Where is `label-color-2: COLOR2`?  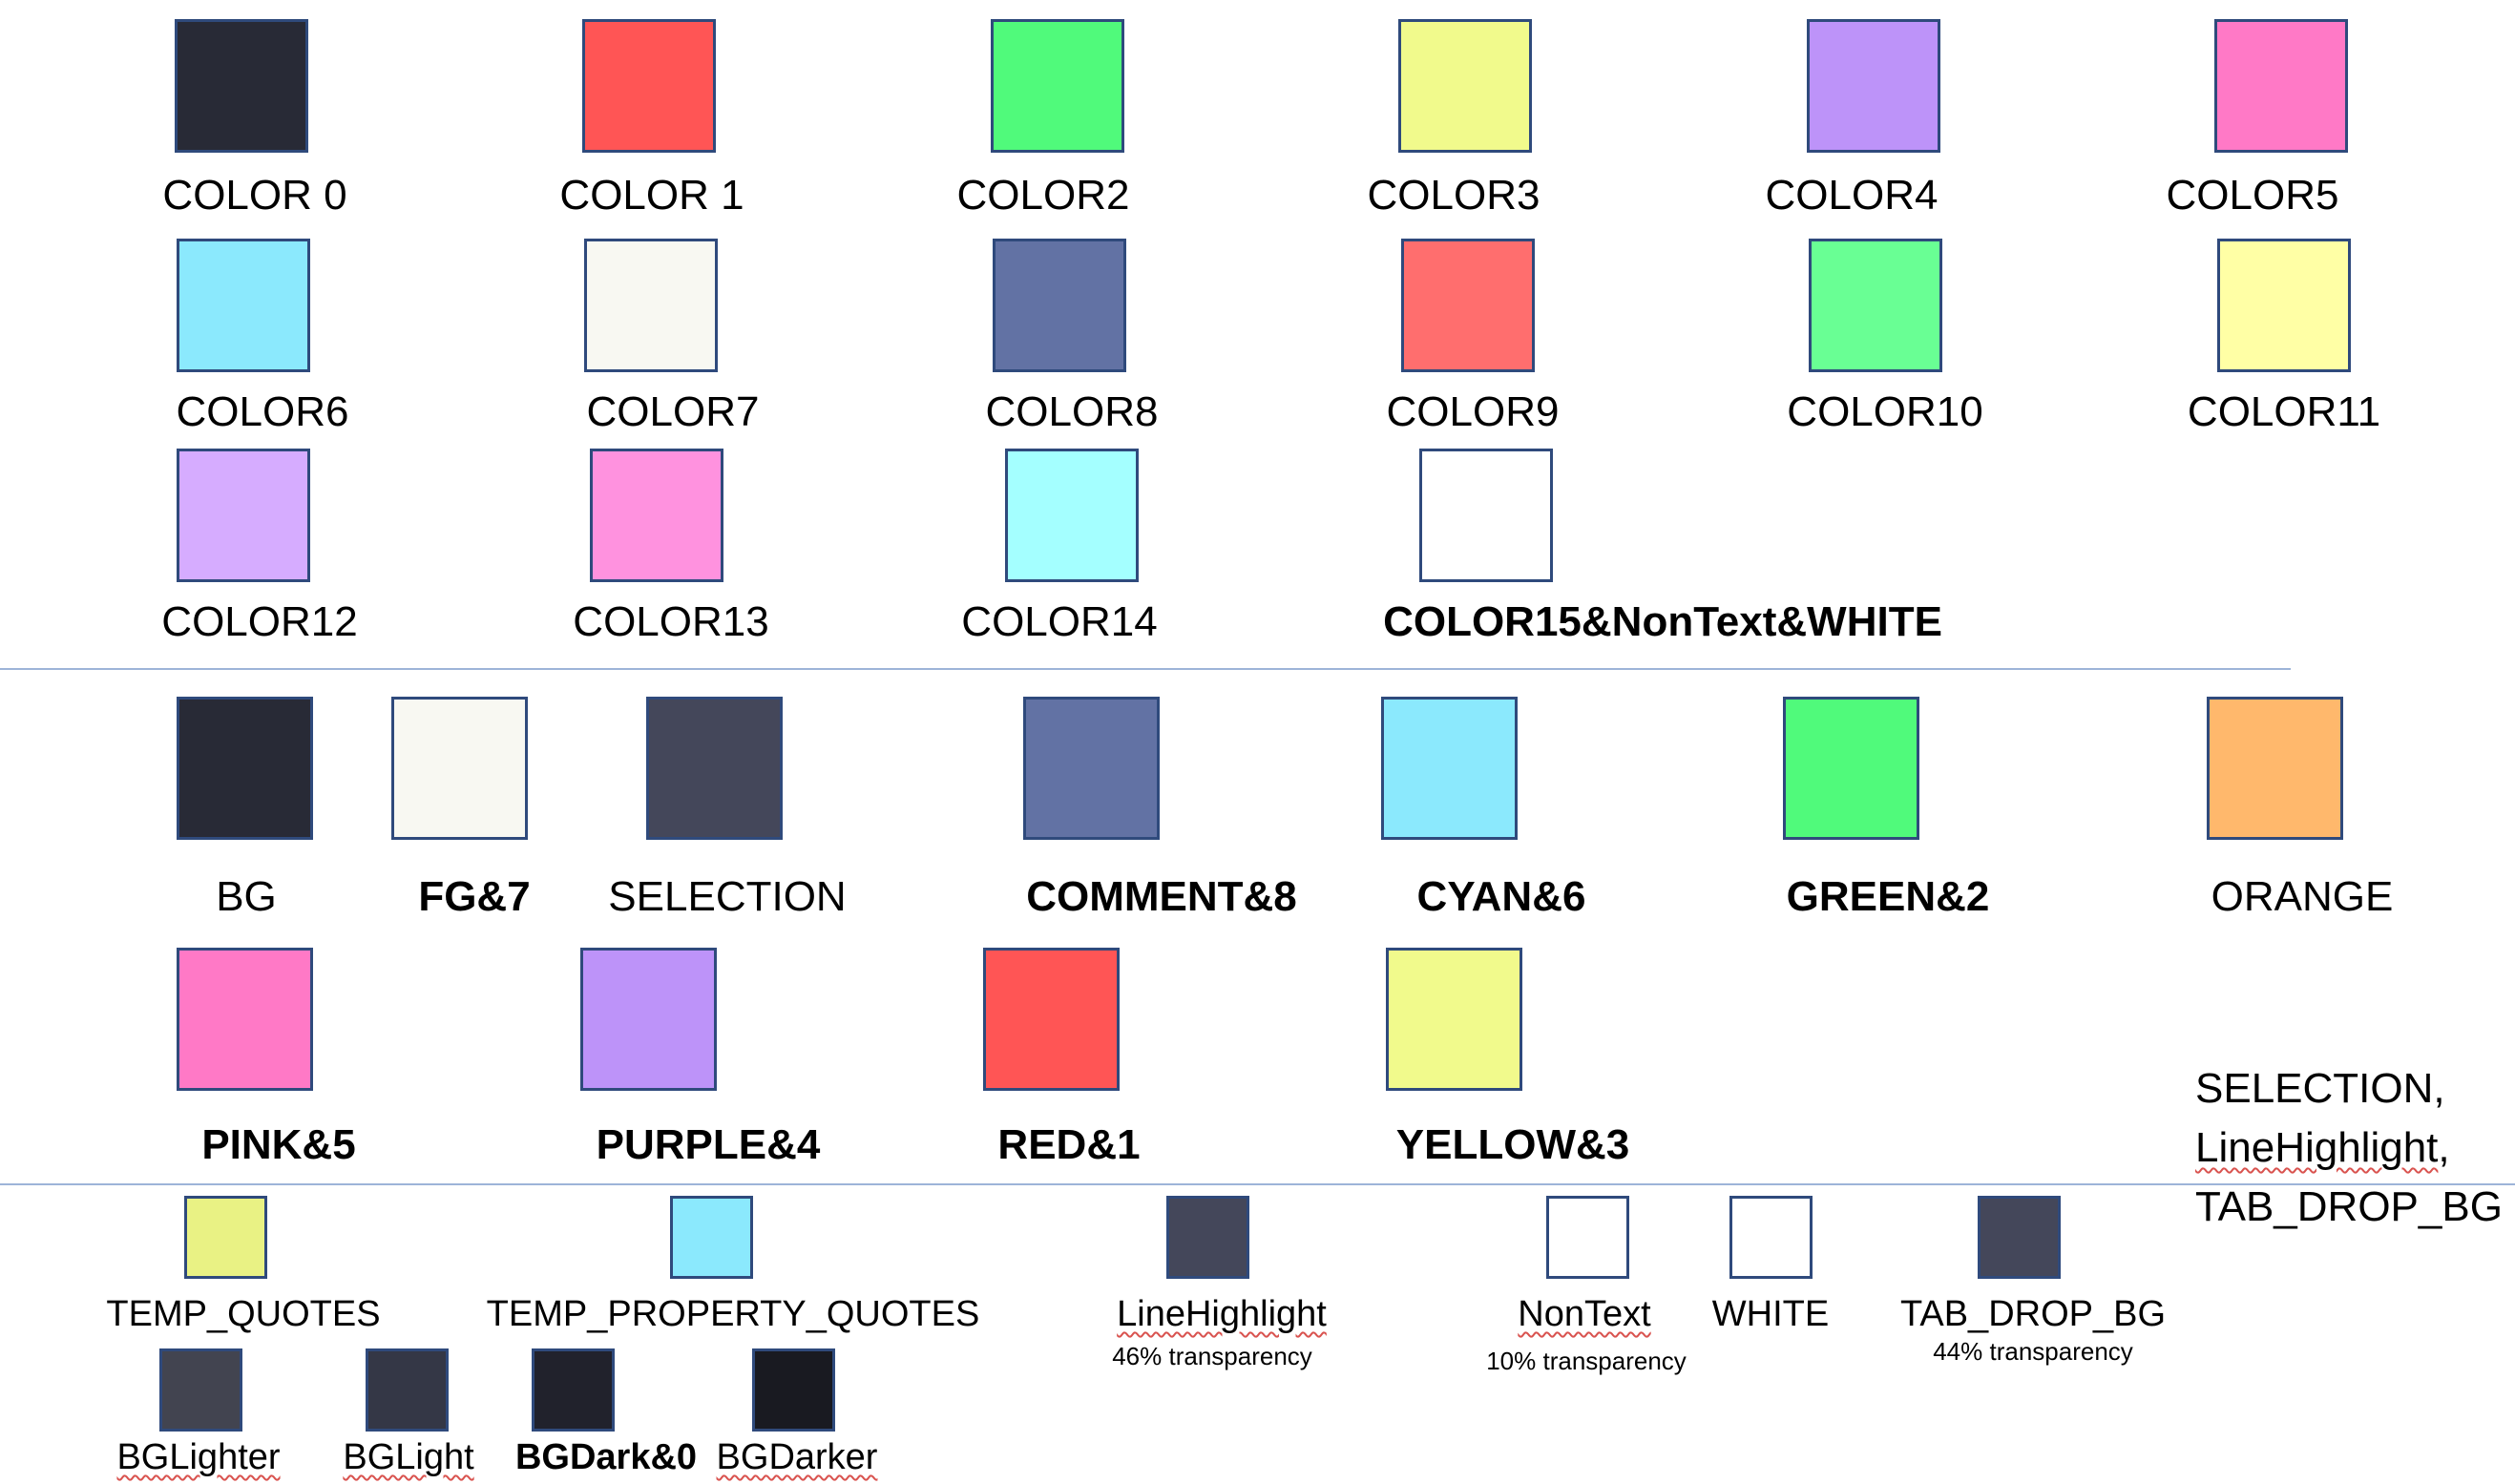 label-color-2: COLOR2 is located at coordinates (1043, 195).